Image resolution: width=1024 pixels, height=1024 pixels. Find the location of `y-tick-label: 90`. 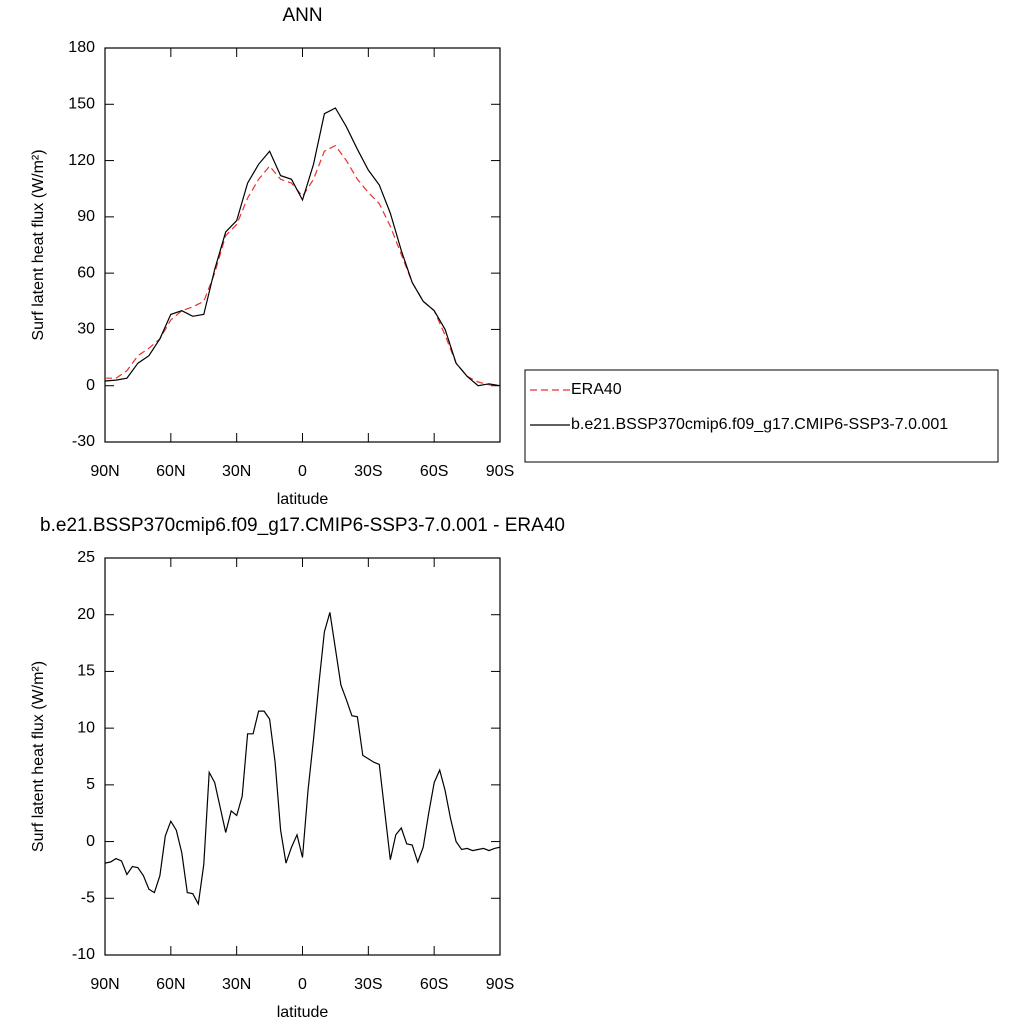

y-tick-label: 90 is located at coordinates (86, 216).